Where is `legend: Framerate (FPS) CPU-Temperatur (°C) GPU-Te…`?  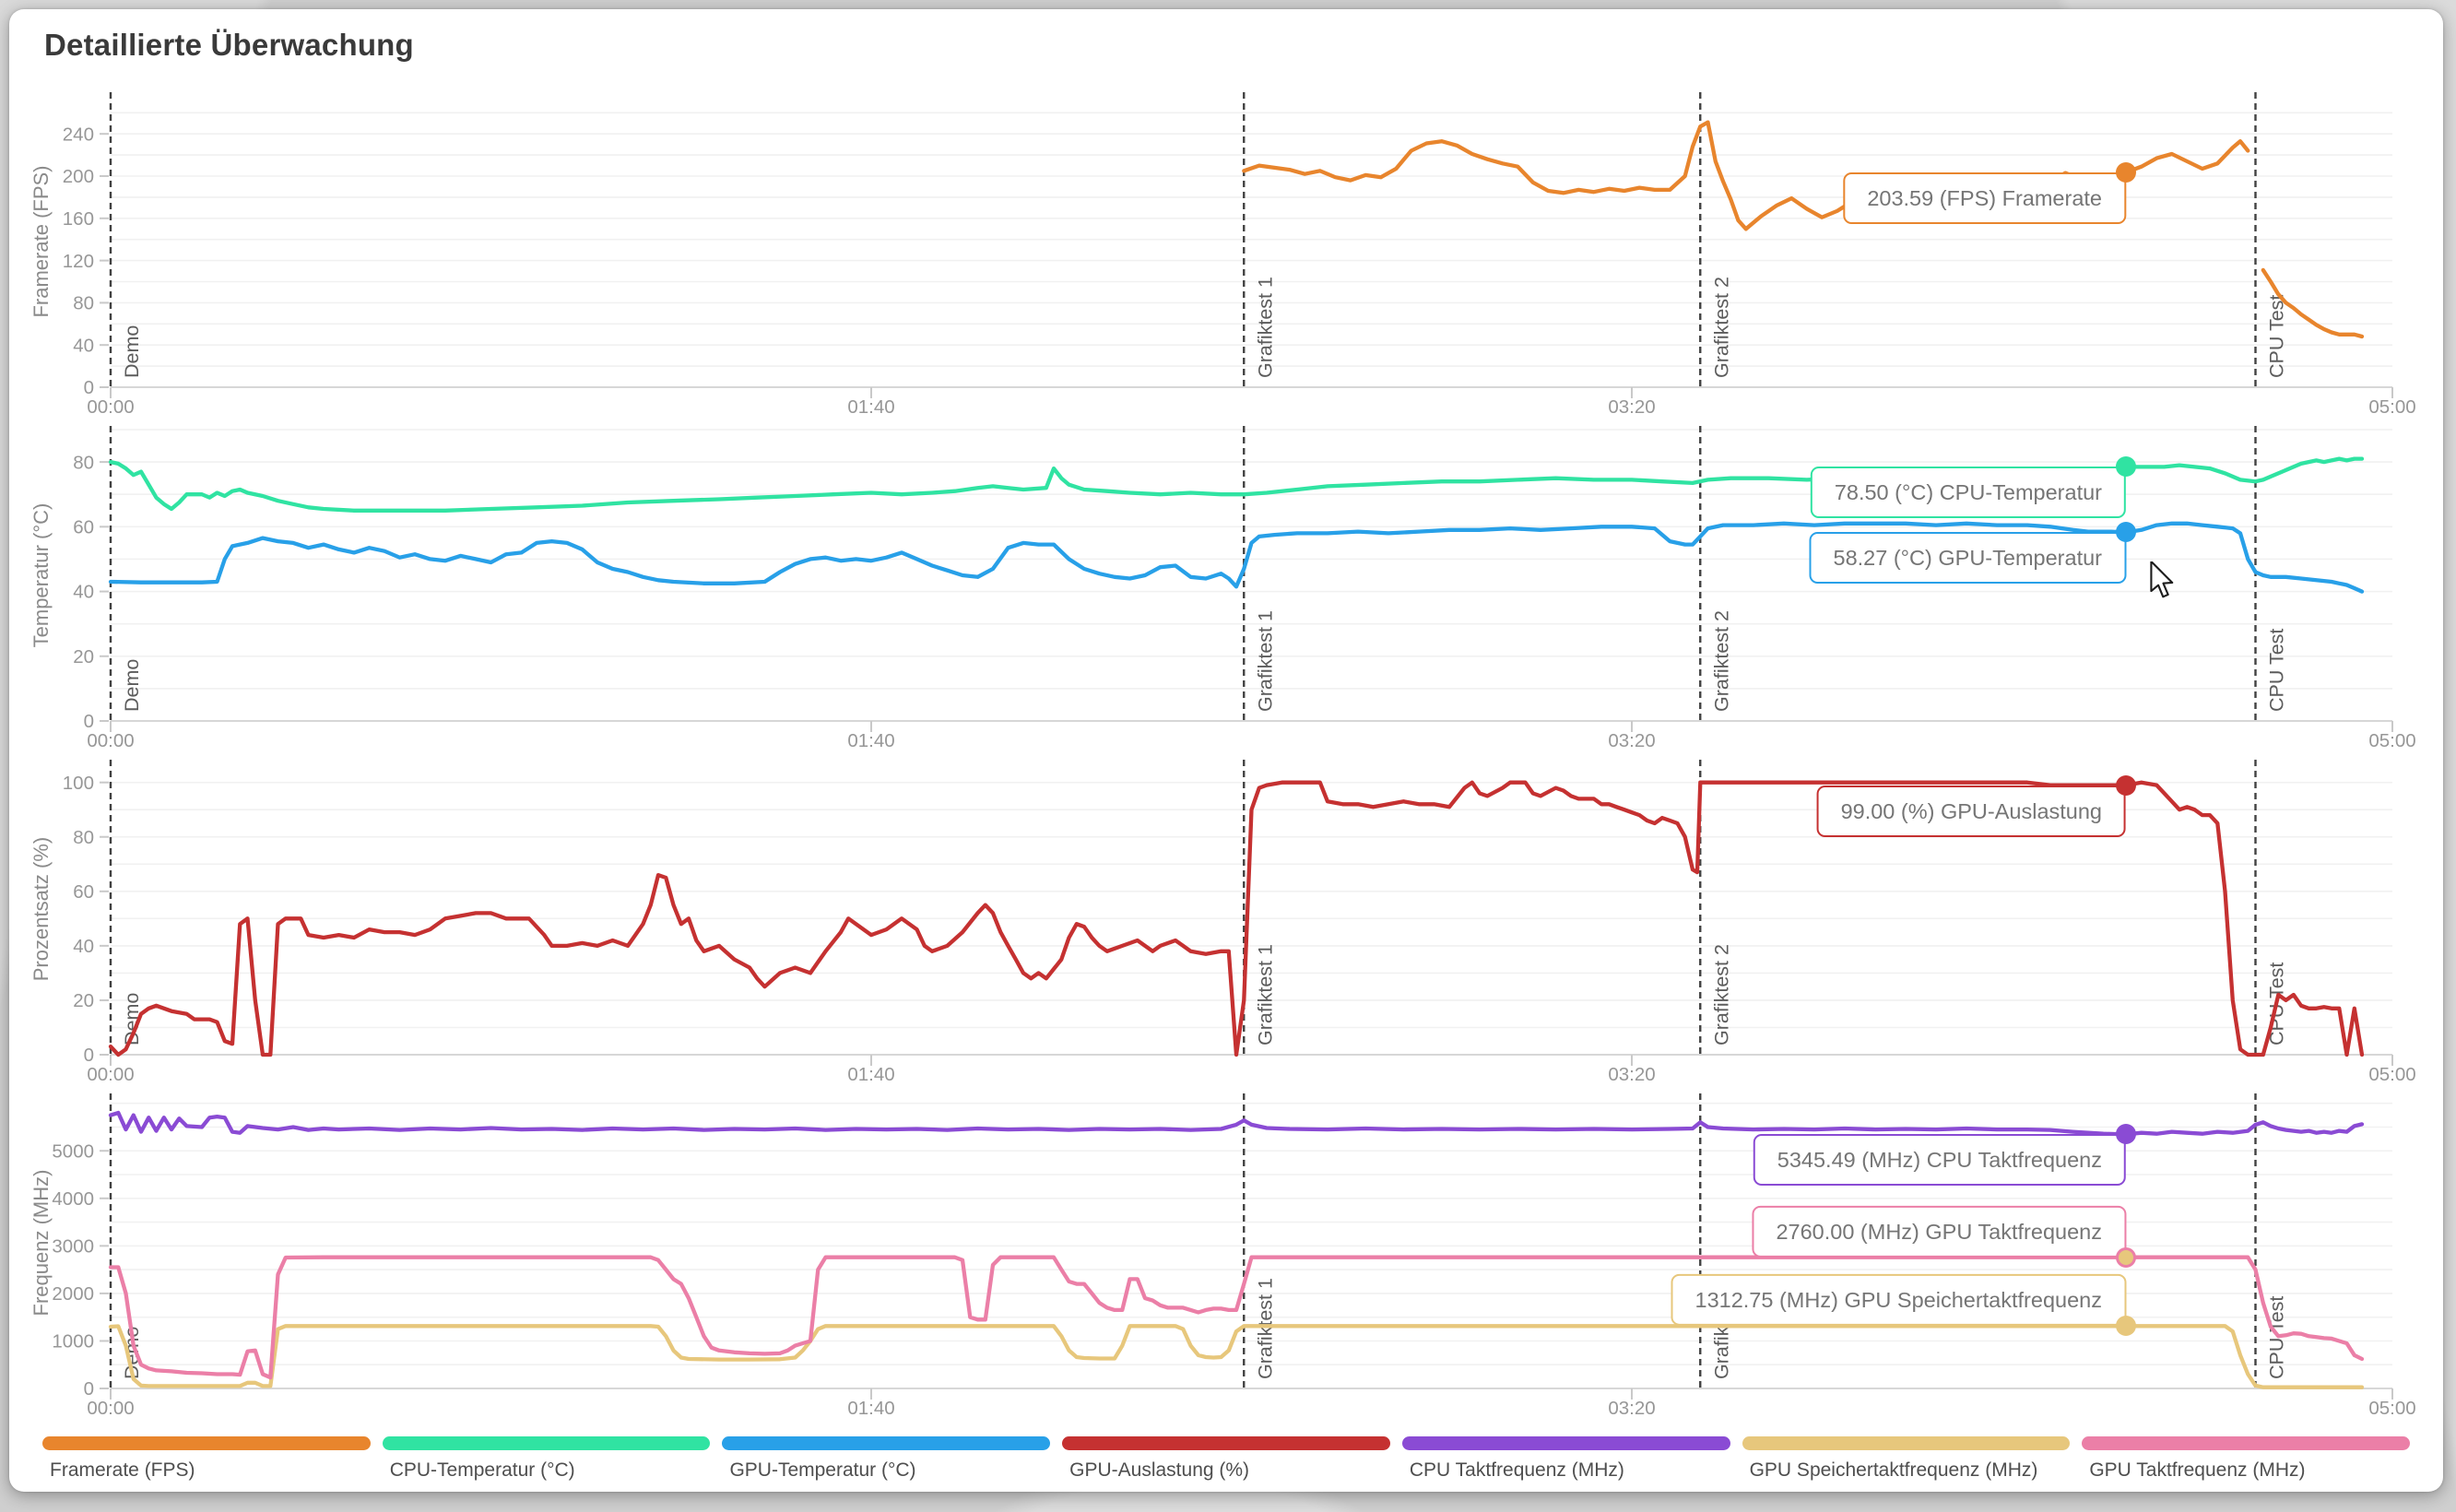
legend: Framerate (FPS) CPU-Temperatur (°C) GPU-Te… is located at coordinates (1226, 1459).